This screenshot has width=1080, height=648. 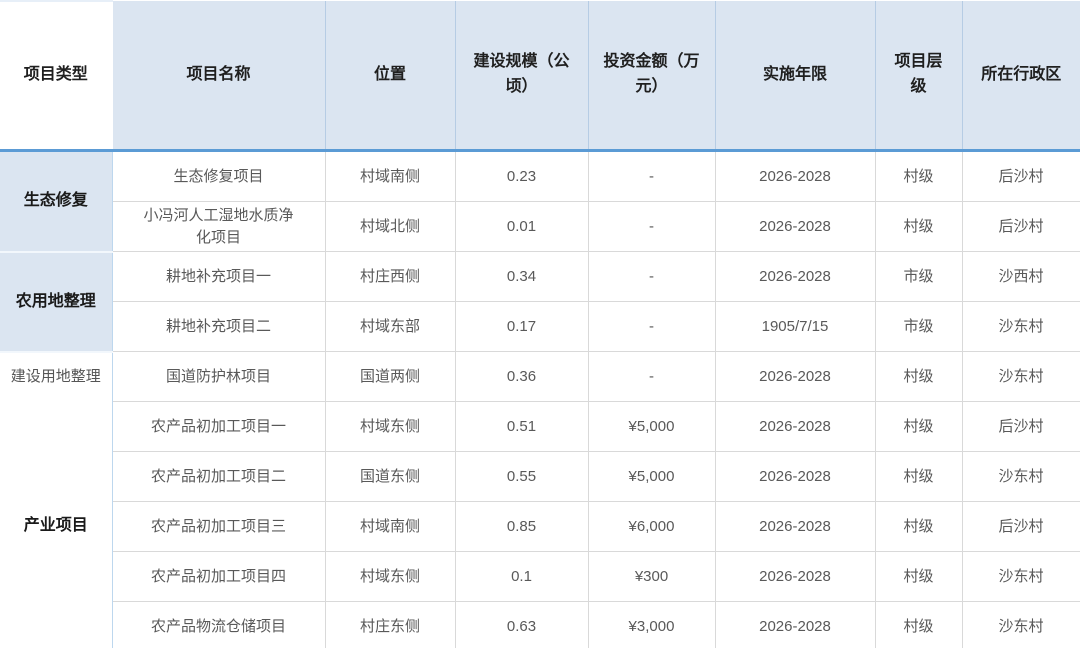 What do you see at coordinates (56, 524) in the screenshot?
I see `group-cell-industry-projects: 产业项目` at bounding box center [56, 524].